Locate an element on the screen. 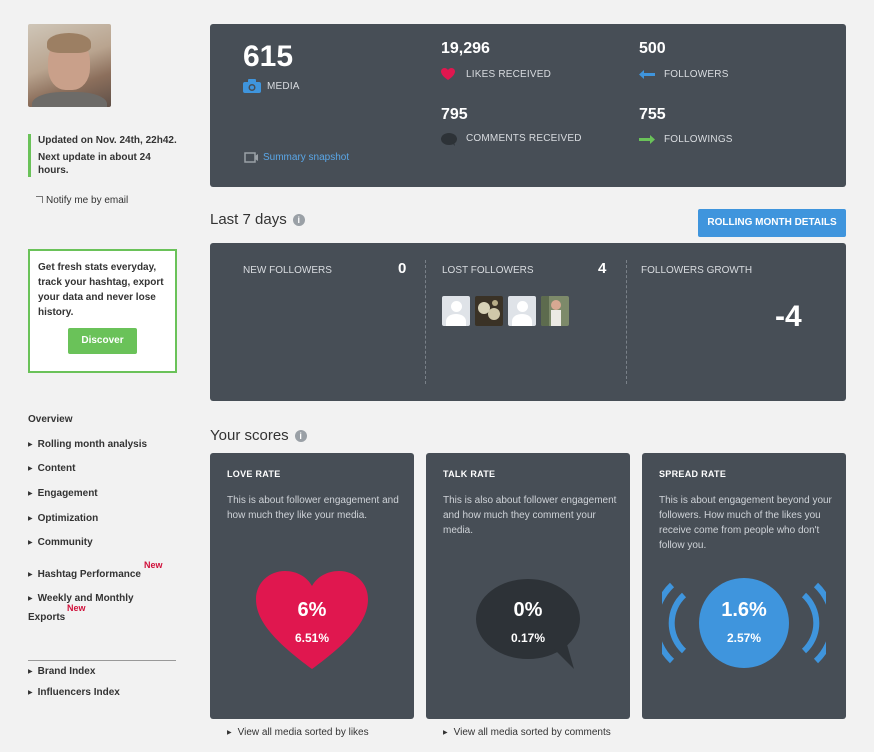 This screenshot has width=874, height=752. nav-influencers-index: ▶ Influencers Index is located at coordinates (74, 692).